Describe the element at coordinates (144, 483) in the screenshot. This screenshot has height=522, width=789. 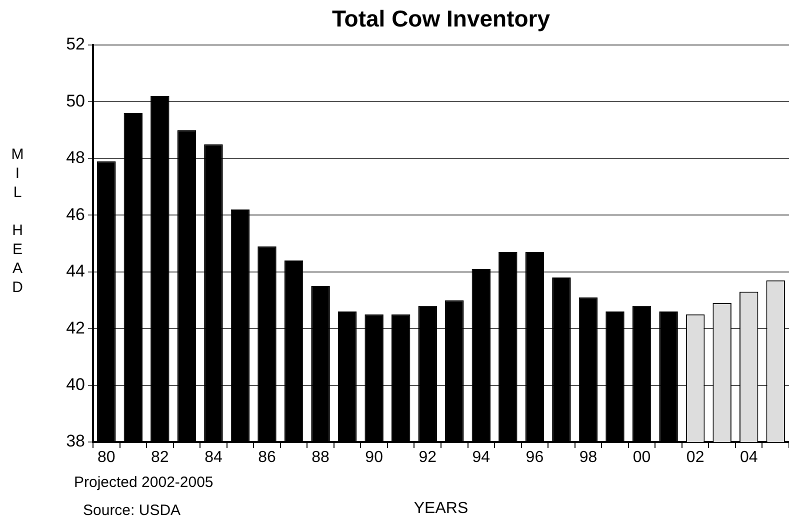
I see `text: Projected 2002-2005` at that location.